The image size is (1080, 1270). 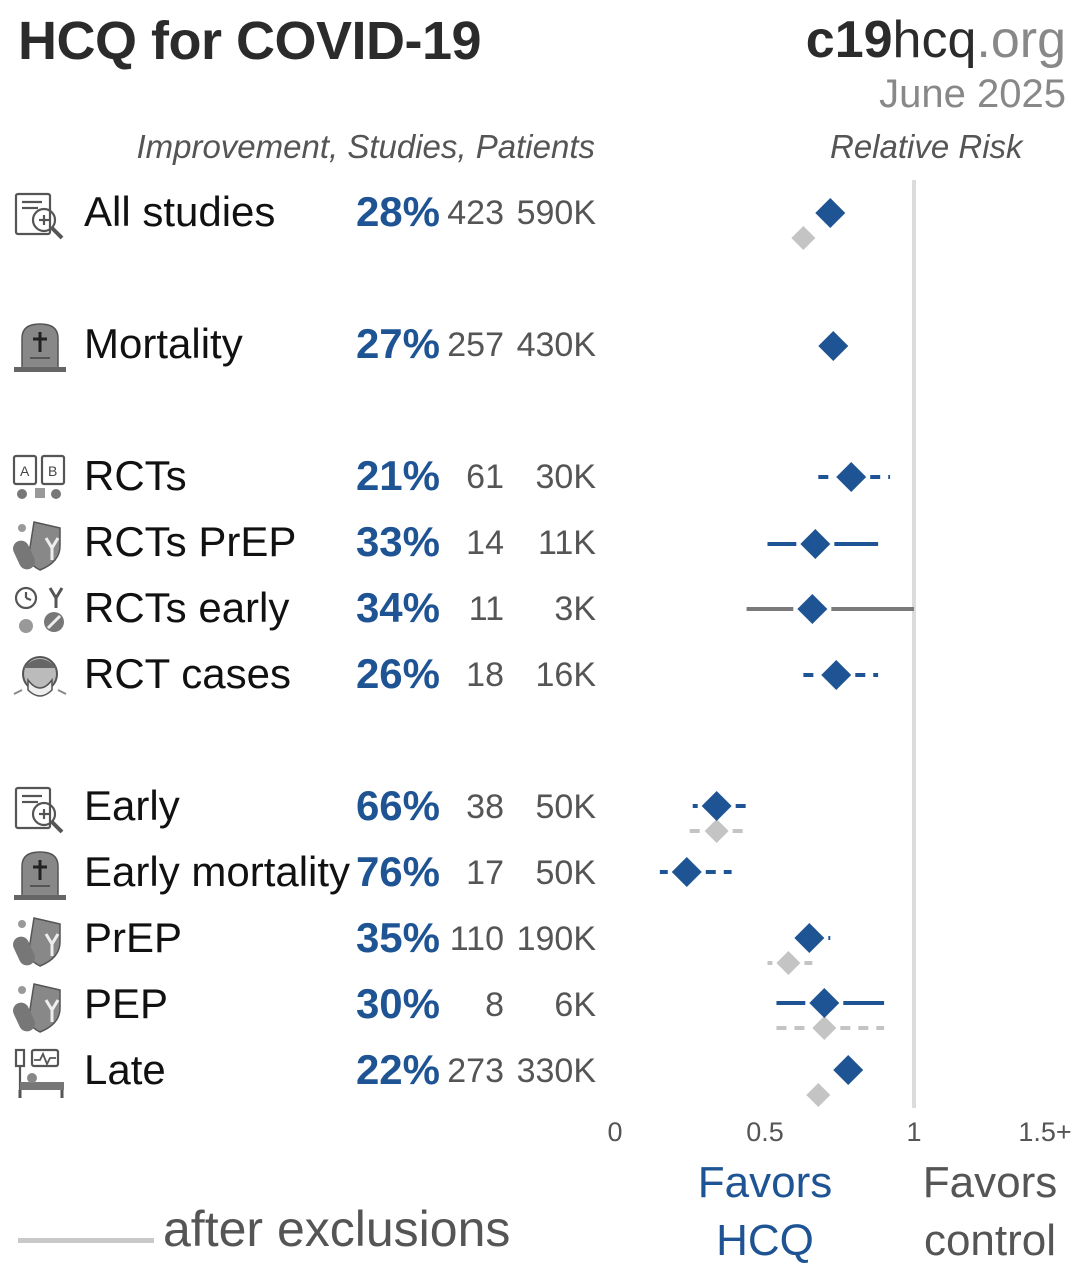 What do you see at coordinates (1045, 1132) in the screenshot?
I see `x-tick-label: 1.5+` at bounding box center [1045, 1132].